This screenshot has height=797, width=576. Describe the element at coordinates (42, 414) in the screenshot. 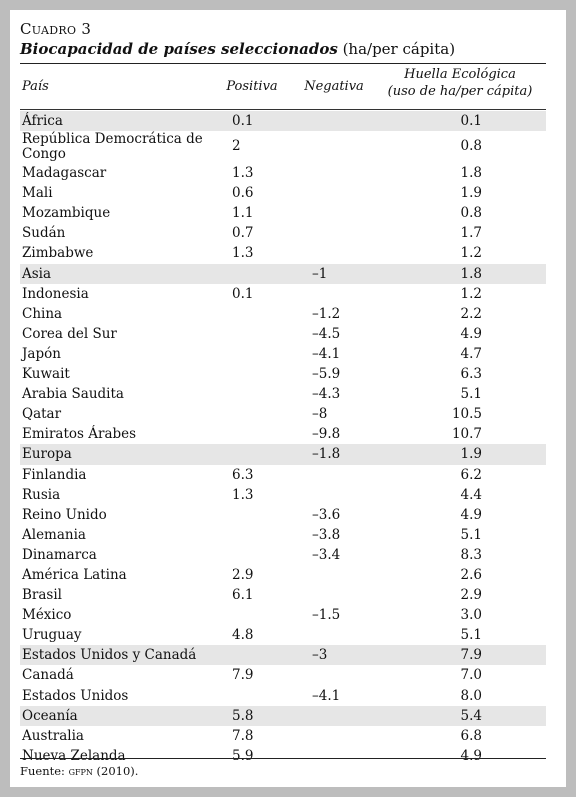

I see `country-cell: Qatar` at that location.